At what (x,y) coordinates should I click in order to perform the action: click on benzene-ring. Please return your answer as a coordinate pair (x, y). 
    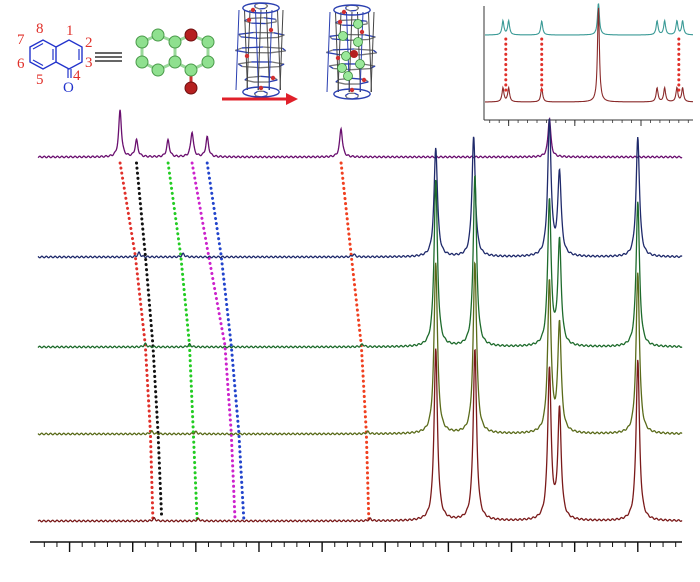
    Looking at the image, I should click on (43, 54).